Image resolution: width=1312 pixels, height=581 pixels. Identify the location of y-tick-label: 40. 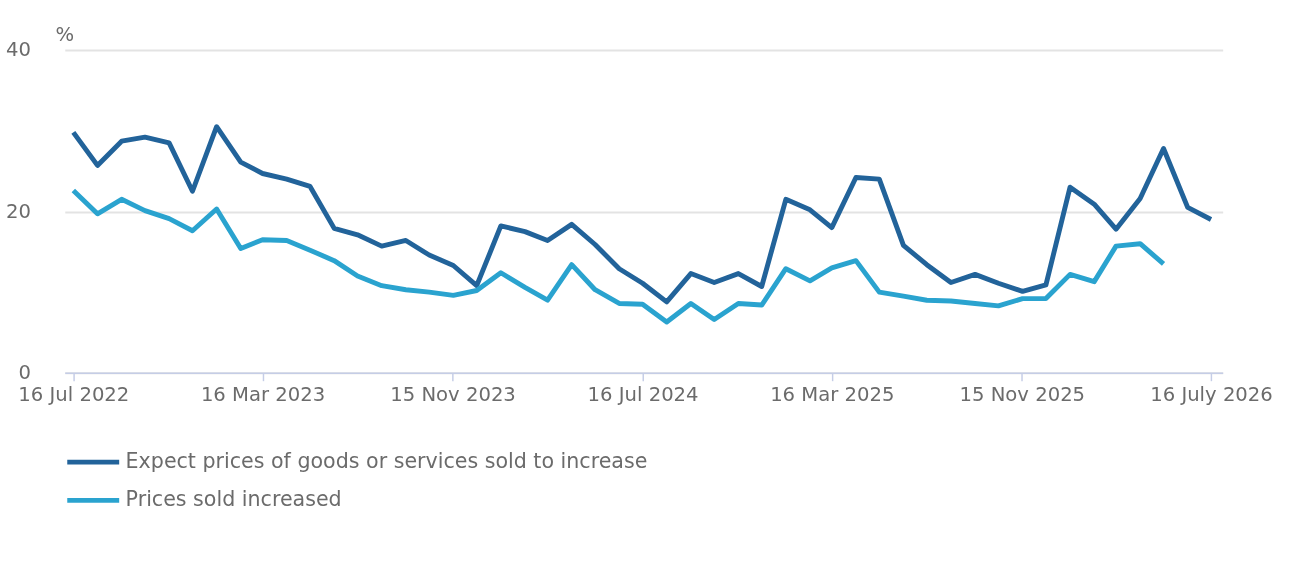
(18, 50).